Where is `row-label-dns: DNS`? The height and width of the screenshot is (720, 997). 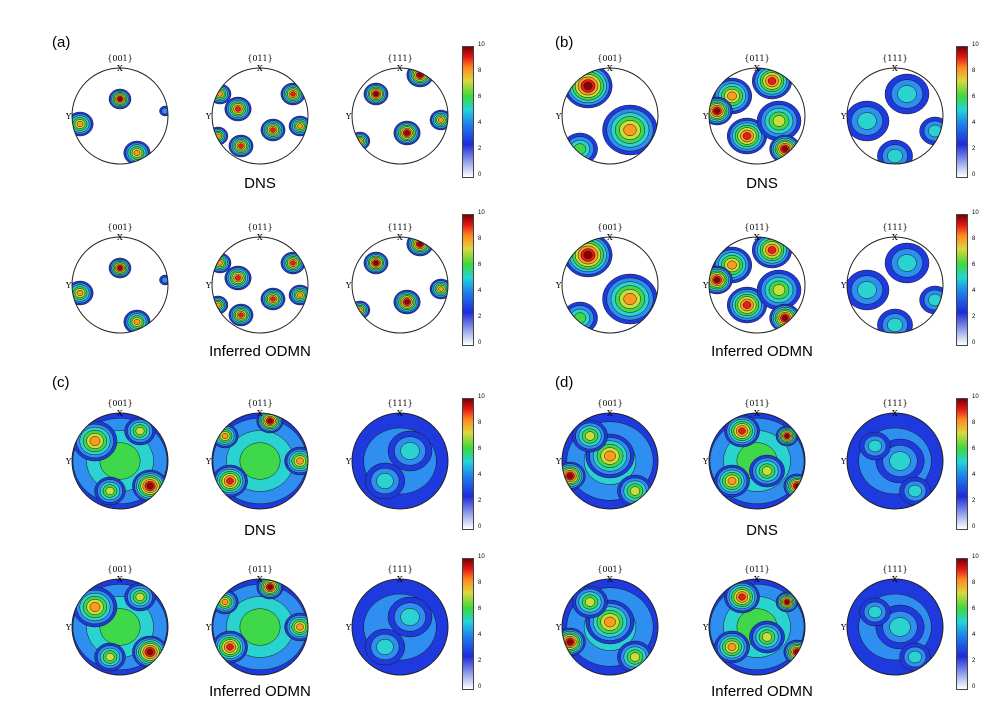
row-label-dns: DNS is located at coordinates (762, 530).